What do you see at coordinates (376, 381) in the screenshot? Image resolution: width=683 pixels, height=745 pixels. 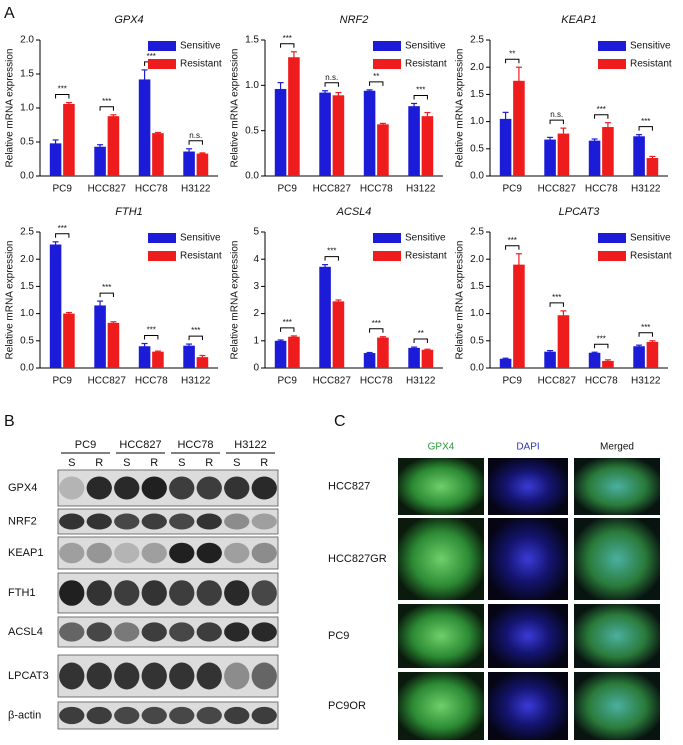 I see `x-tick-label: HCC78` at bounding box center [376, 381].